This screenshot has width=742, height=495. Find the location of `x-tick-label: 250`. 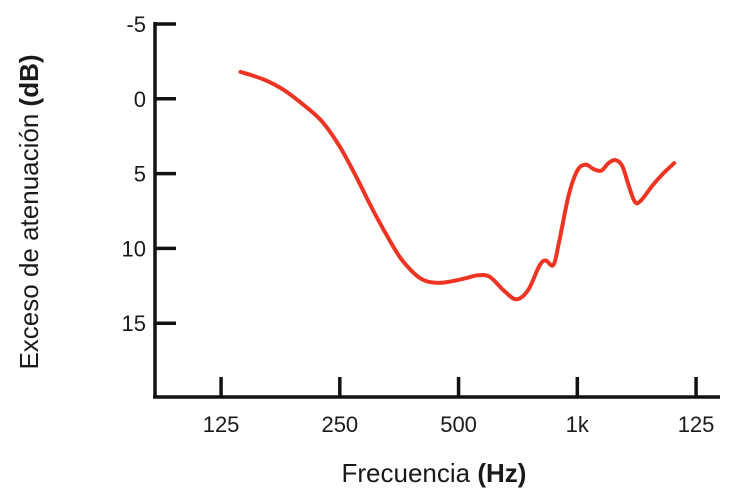

x-tick-label: 250 is located at coordinates (339, 424).